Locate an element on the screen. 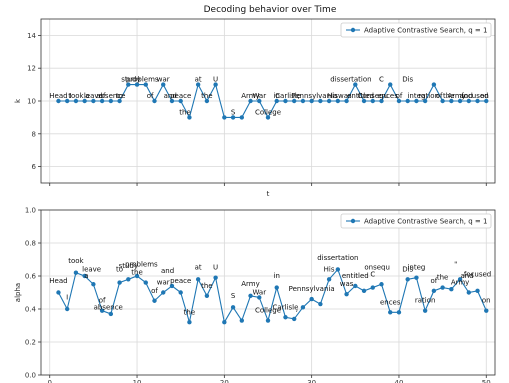  token-label: ences is located at coordinates (390, 302).